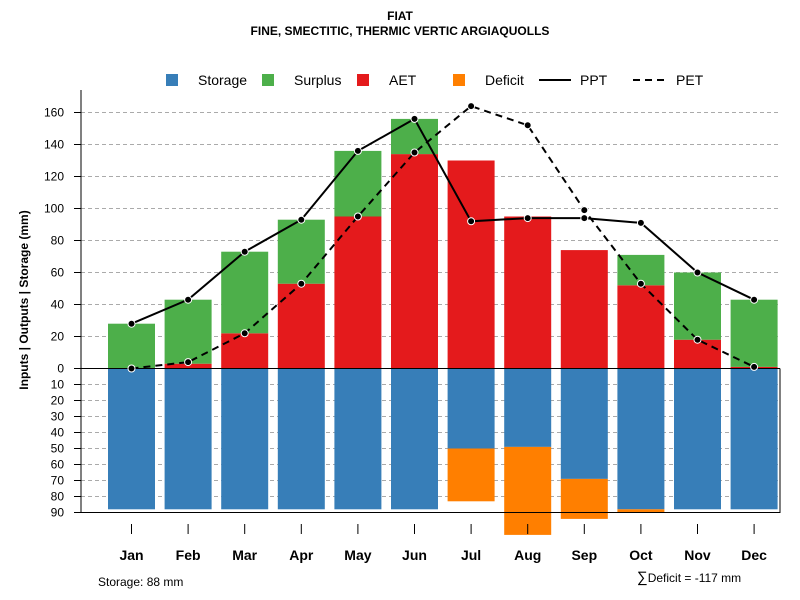 Image resolution: width=800 pixels, height=600 pixels. I want to click on y-tick-label: 120, so click(54, 177).